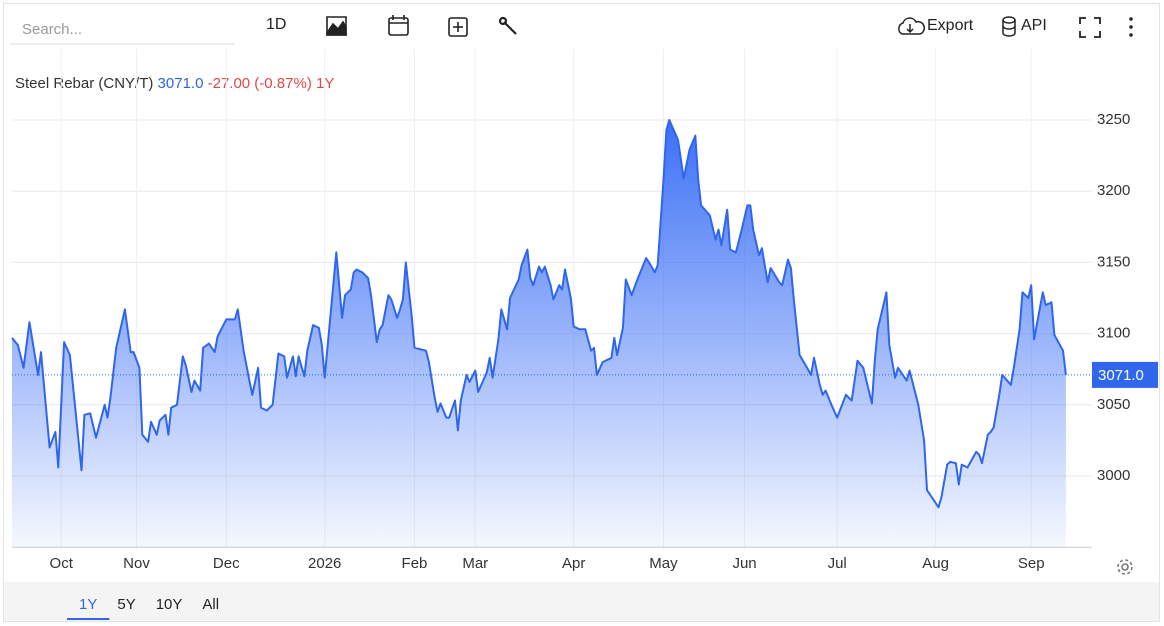 This screenshot has height=626, width=1164. Describe the element at coordinates (1113, 190) in the screenshot. I see `y-tick-label: 3200` at that location.